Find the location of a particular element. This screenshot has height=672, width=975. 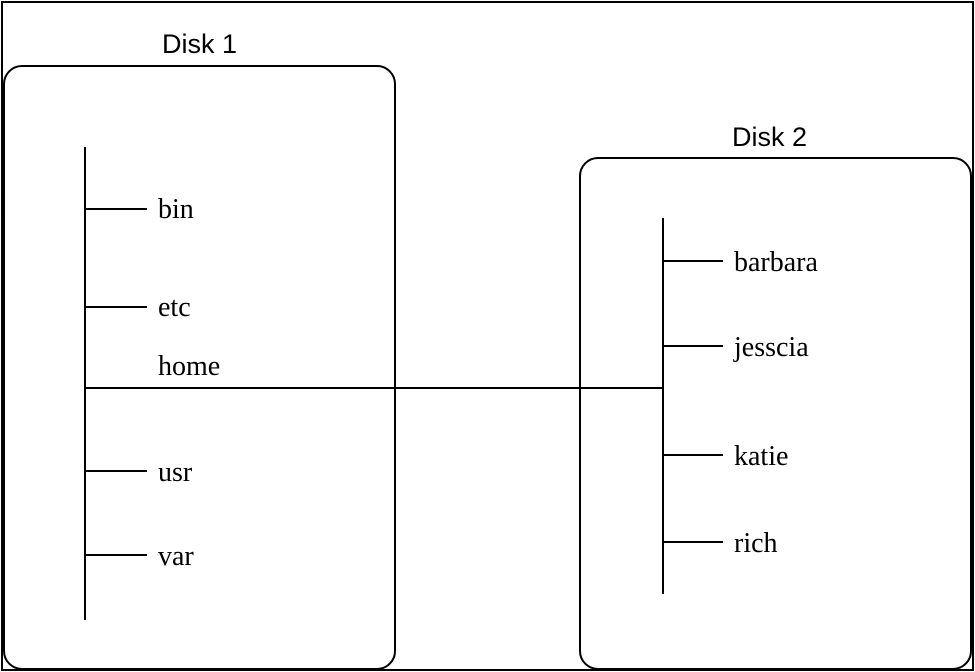

dir-var: var is located at coordinates (176, 556).